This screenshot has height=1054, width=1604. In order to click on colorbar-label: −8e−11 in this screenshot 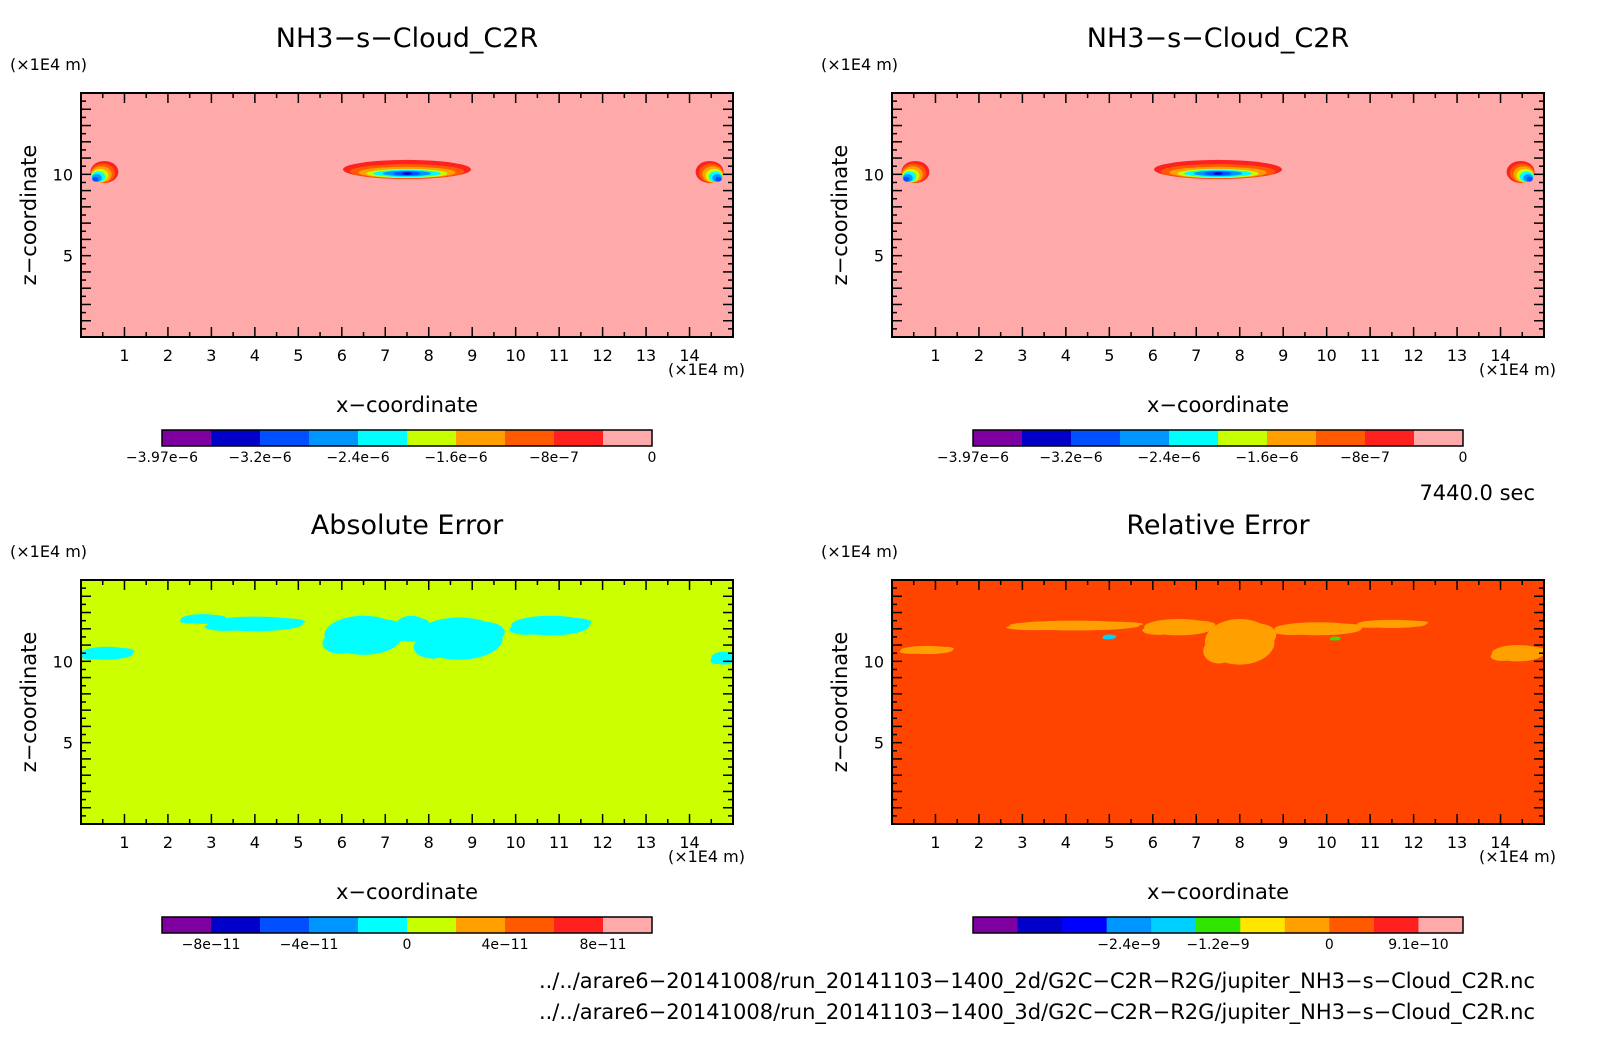, I will do `click(211, 945)`.